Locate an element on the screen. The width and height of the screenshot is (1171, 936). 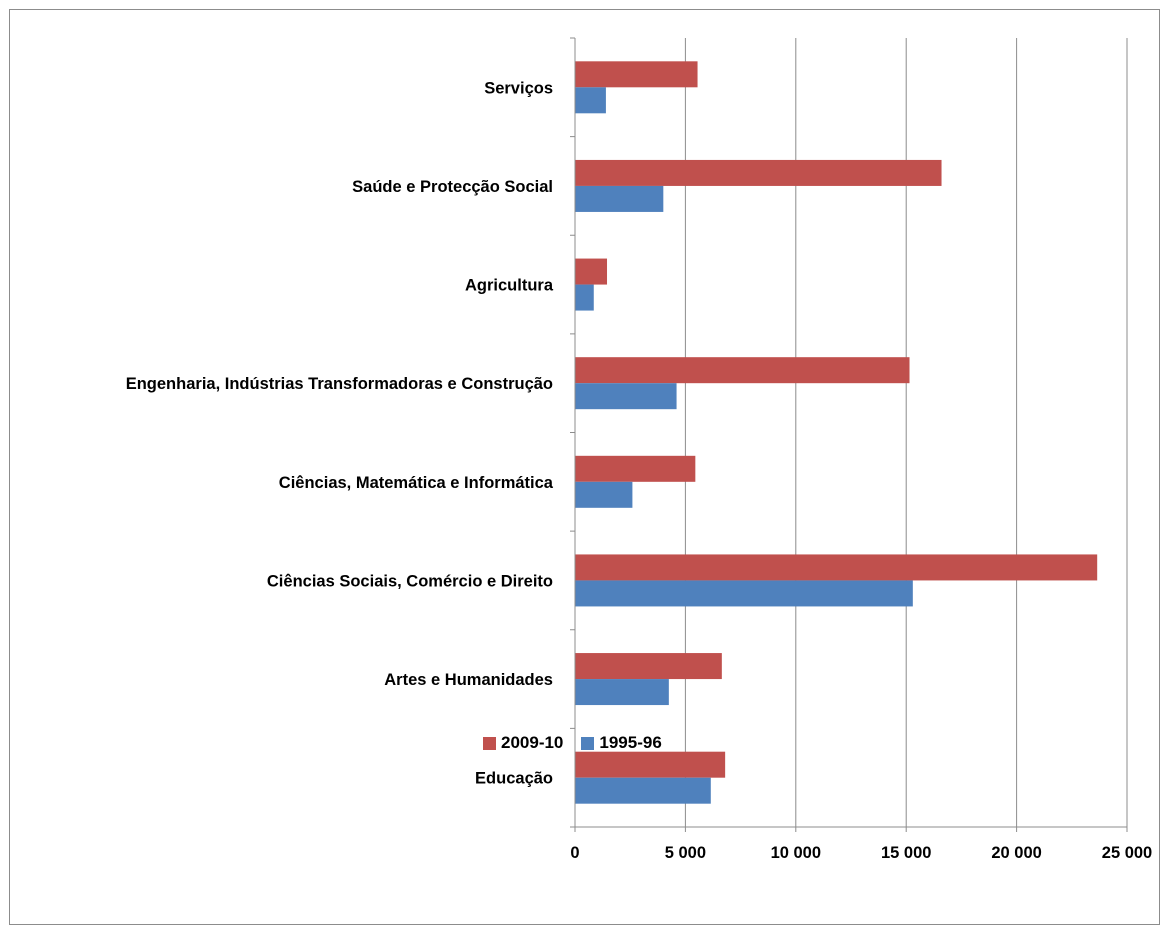
category-label-3: Ciências, Matemática e Informática is located at coordinates (416, 483).